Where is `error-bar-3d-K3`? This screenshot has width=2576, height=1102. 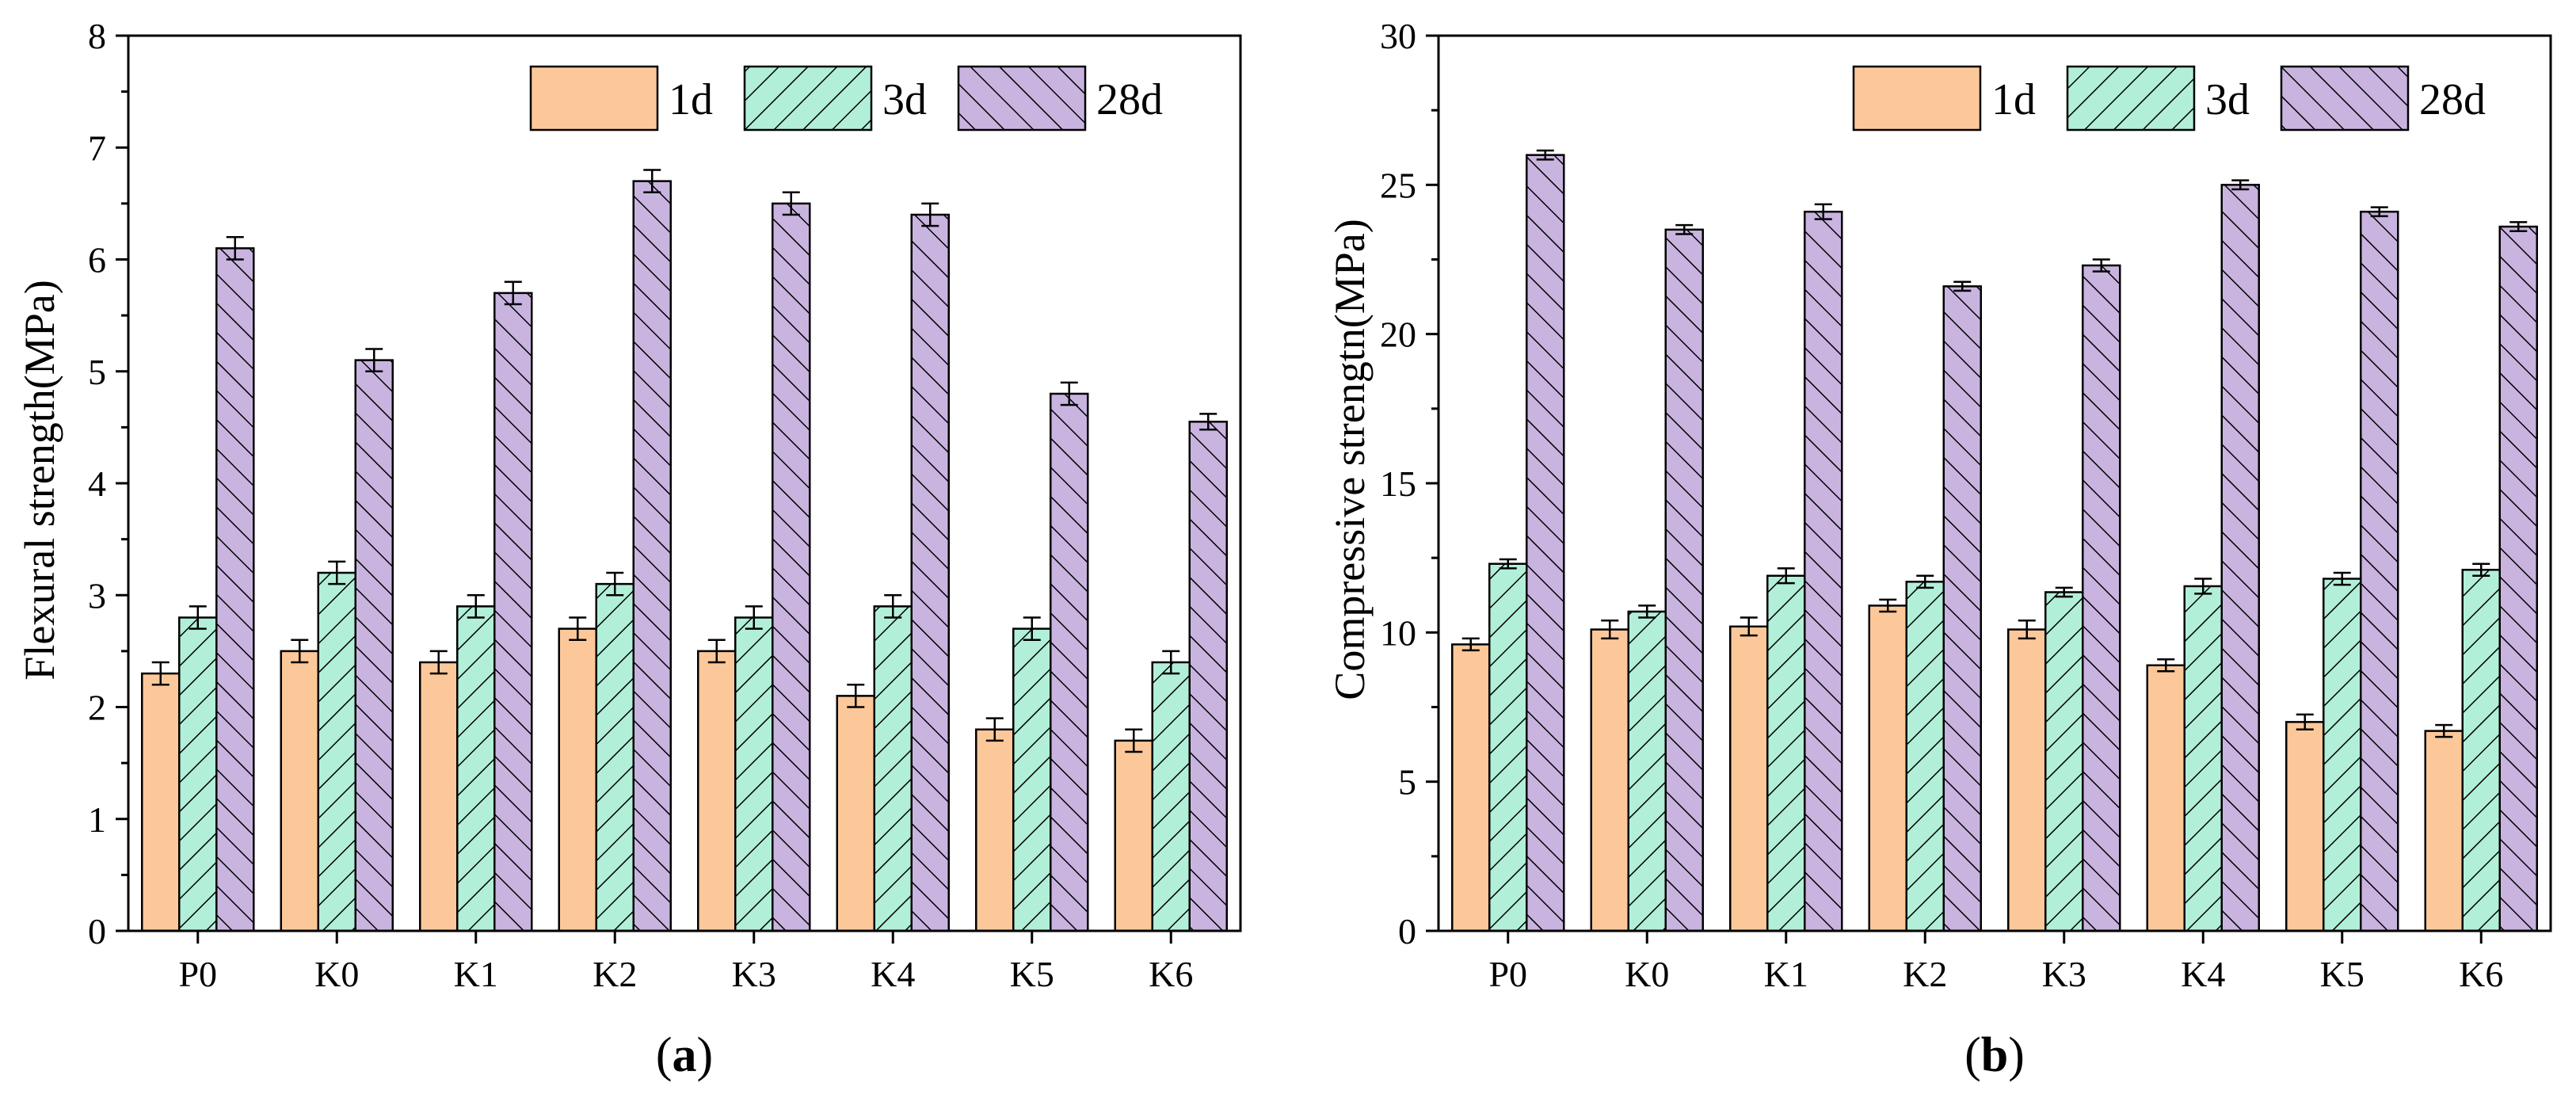 error-bar-3d-K3 is located at coordinates (754, 618).